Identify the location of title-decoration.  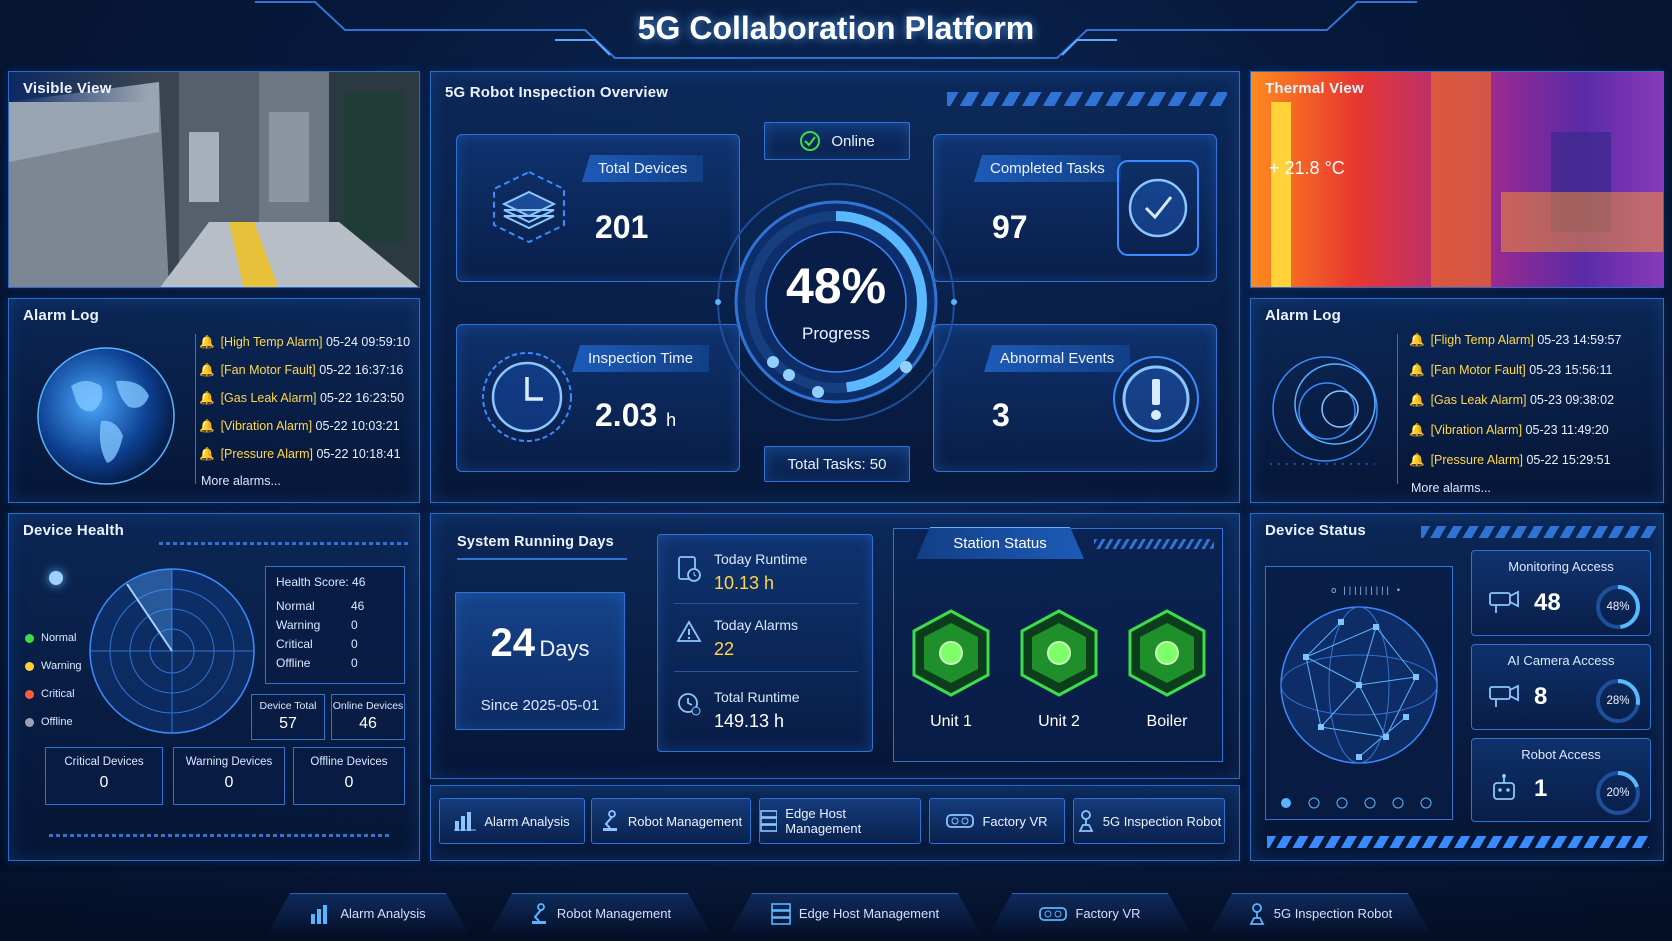
(284, 543).